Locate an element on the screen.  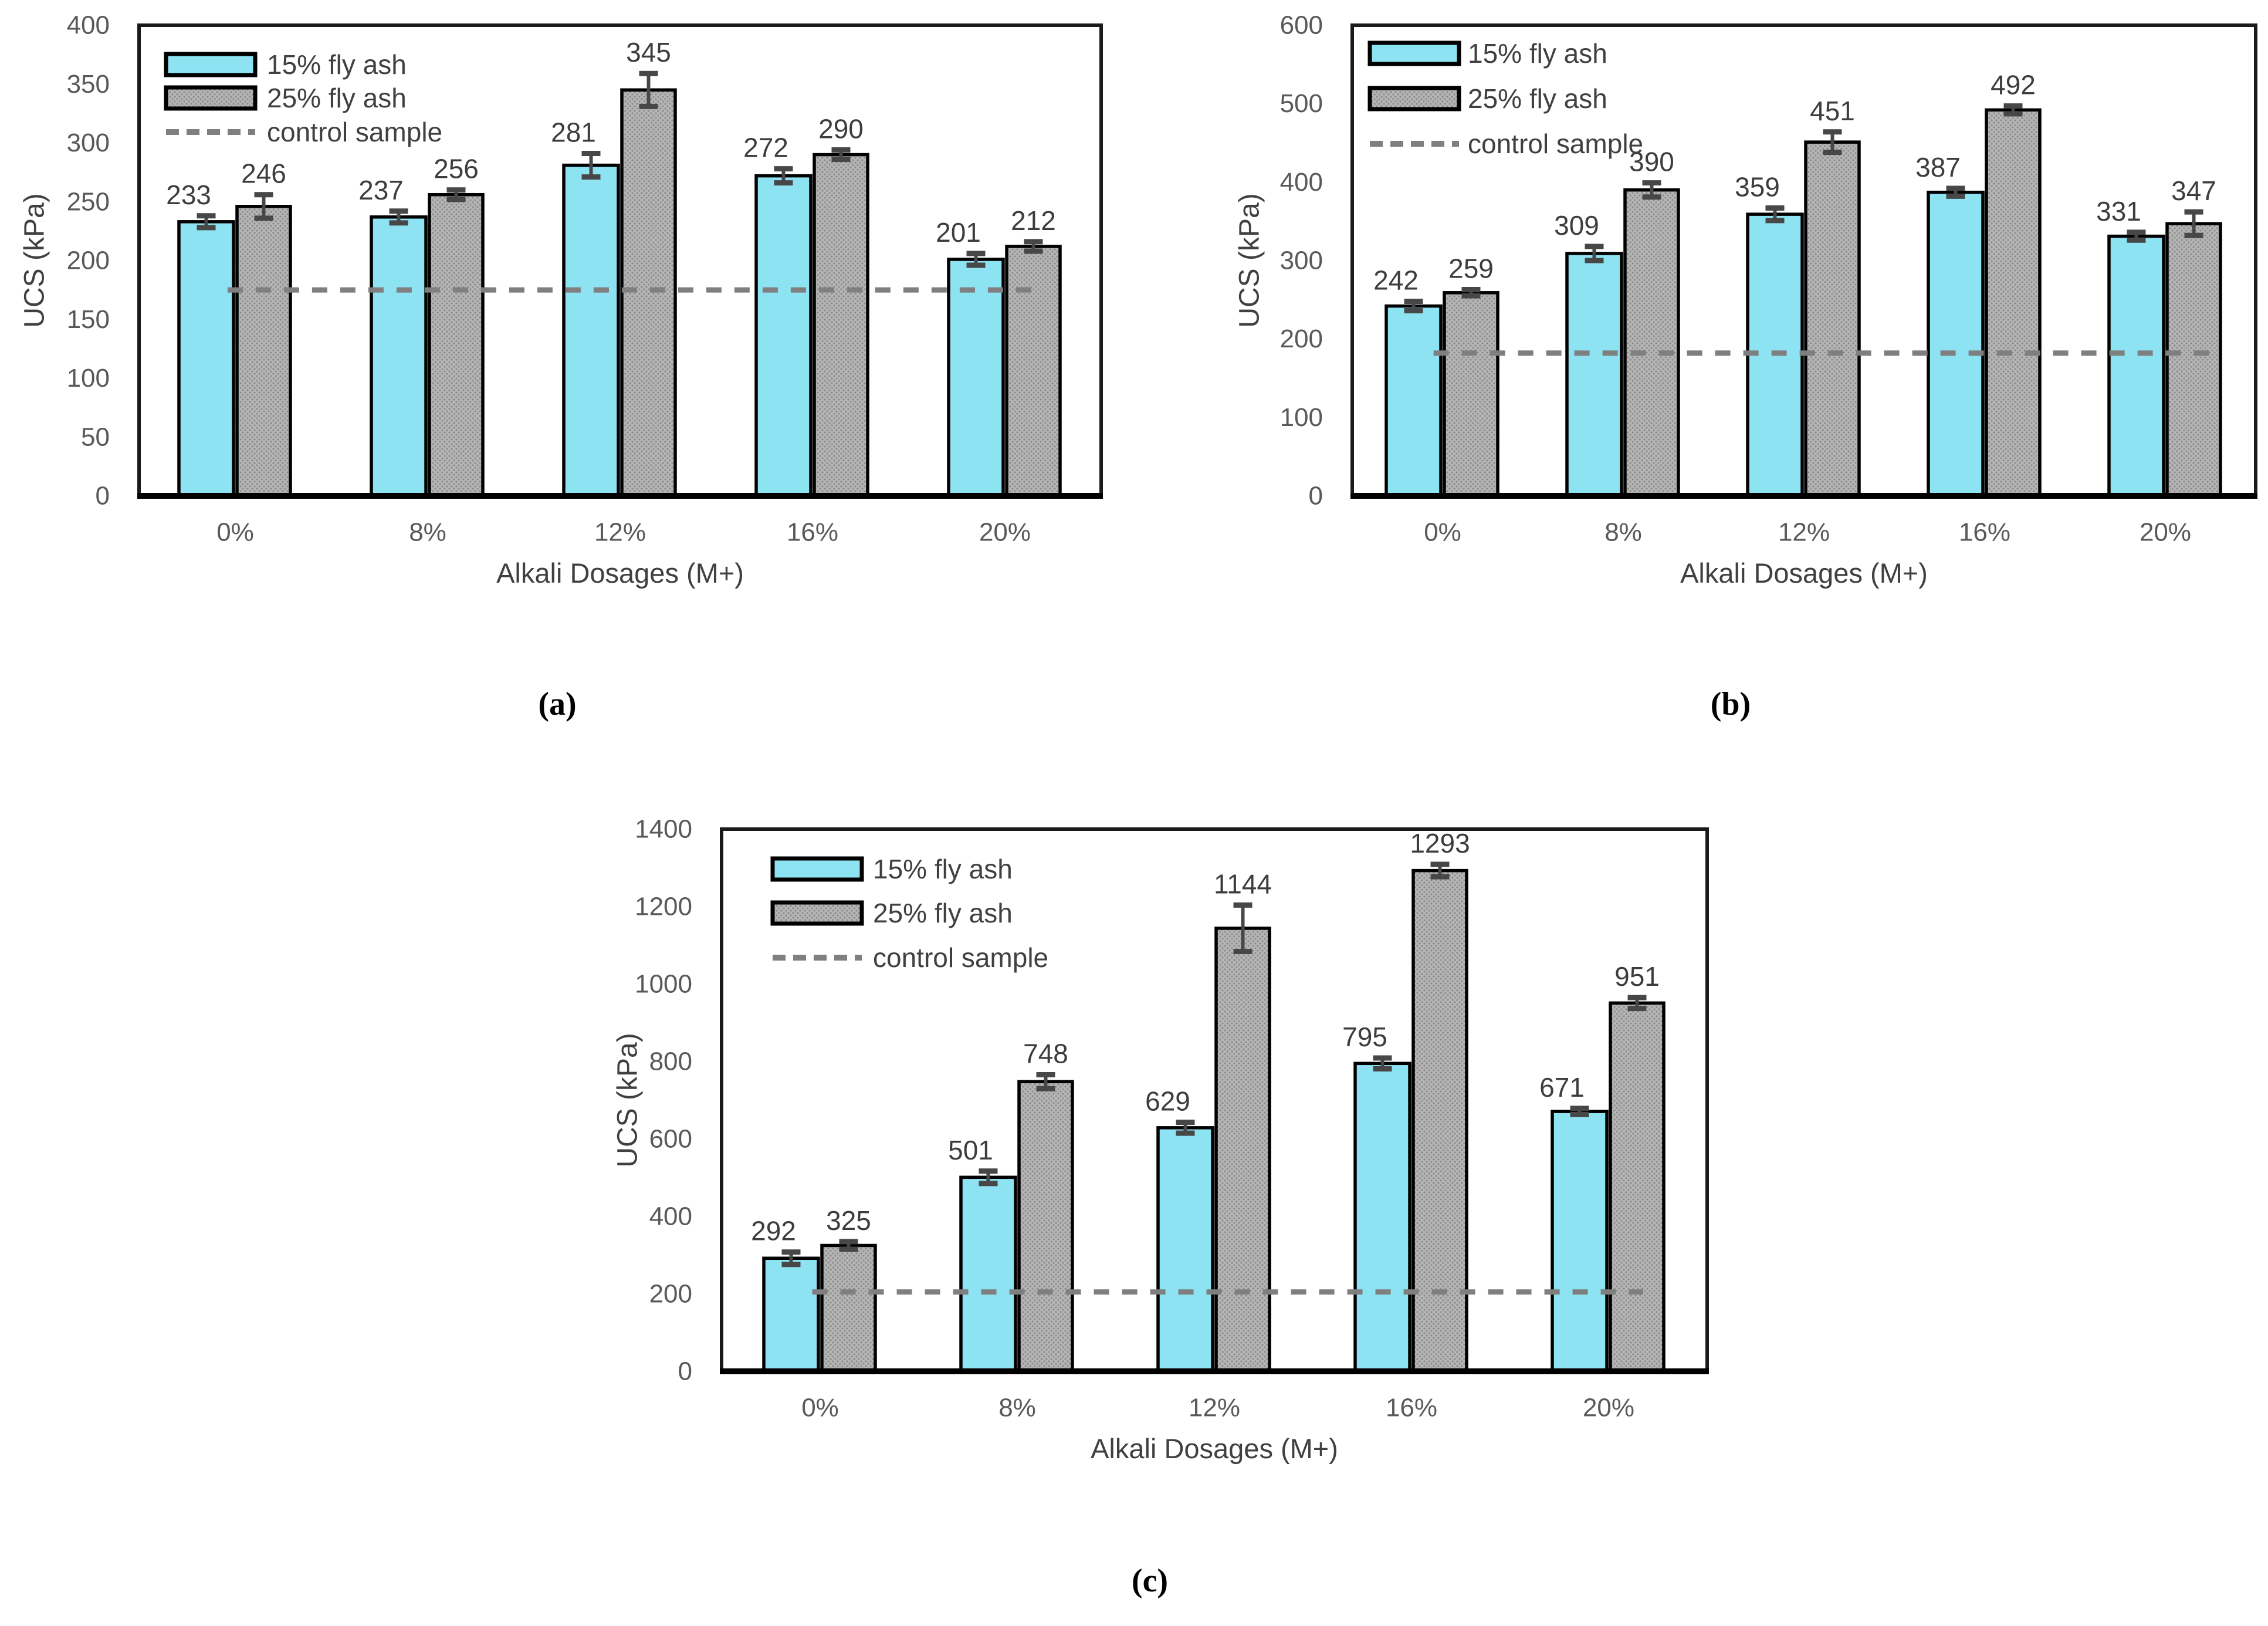
legend-label-15pct: 15% fly ash is located at coordinates (1537, 53).